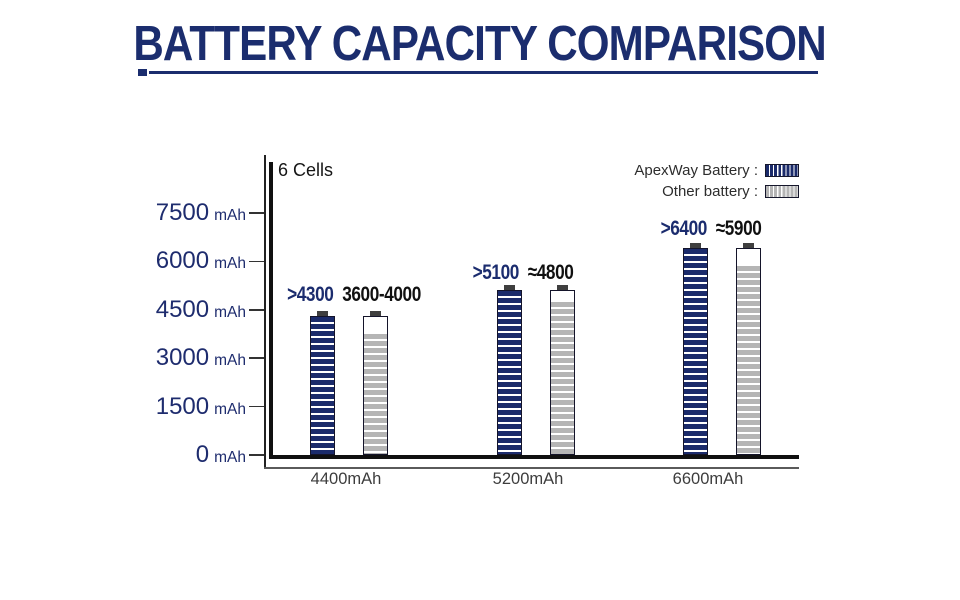 This screenshot has width=960, height=600. What do you see at coordinates (782, 191) in the screenshot?
I see `other-battery-swatch-icon` at bounding box center [782, 191].